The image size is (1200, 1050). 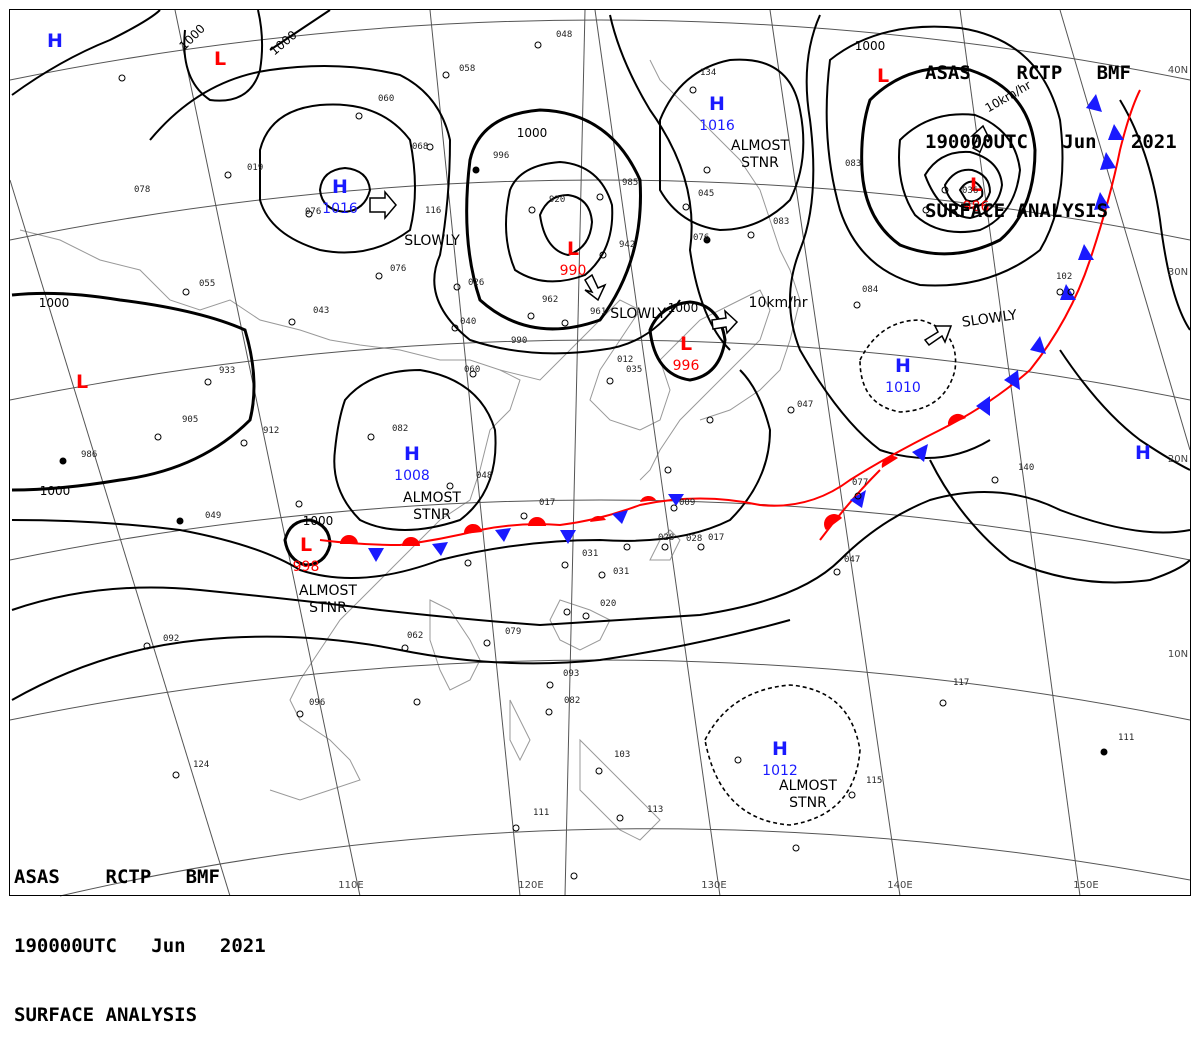 I want to click on station-pressure: 990, so click(x=519, y=341).